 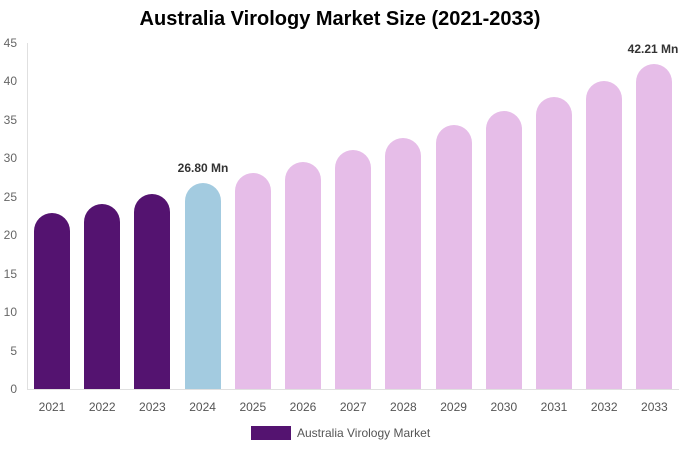 I want to click on bar-2025, so click(x=252, y=280).